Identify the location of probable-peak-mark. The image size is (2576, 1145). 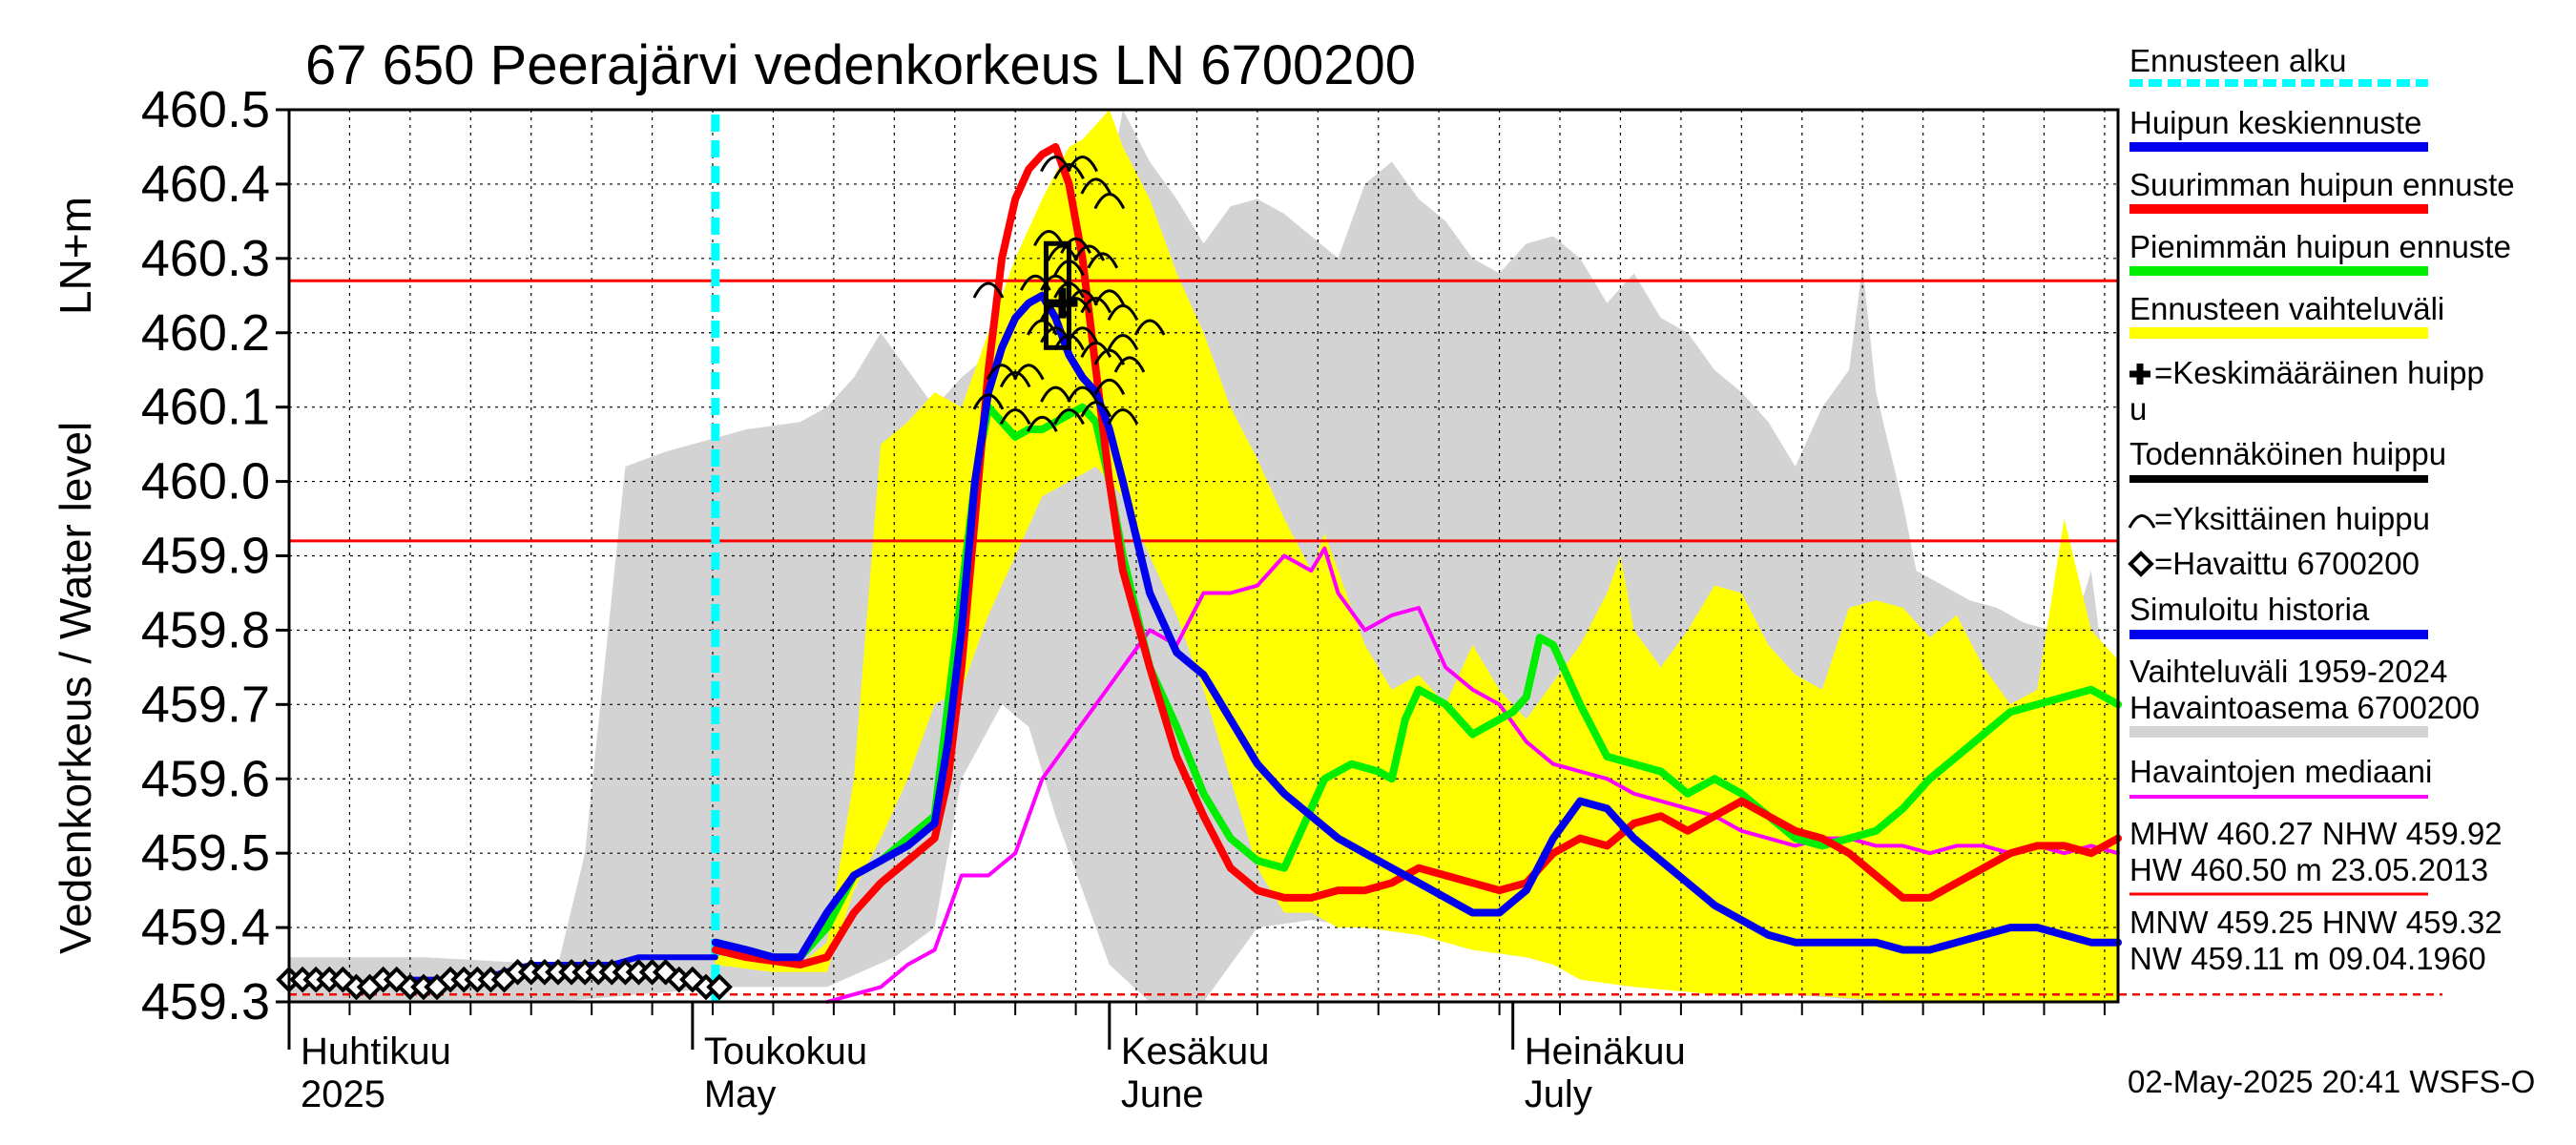
(1057, 295).